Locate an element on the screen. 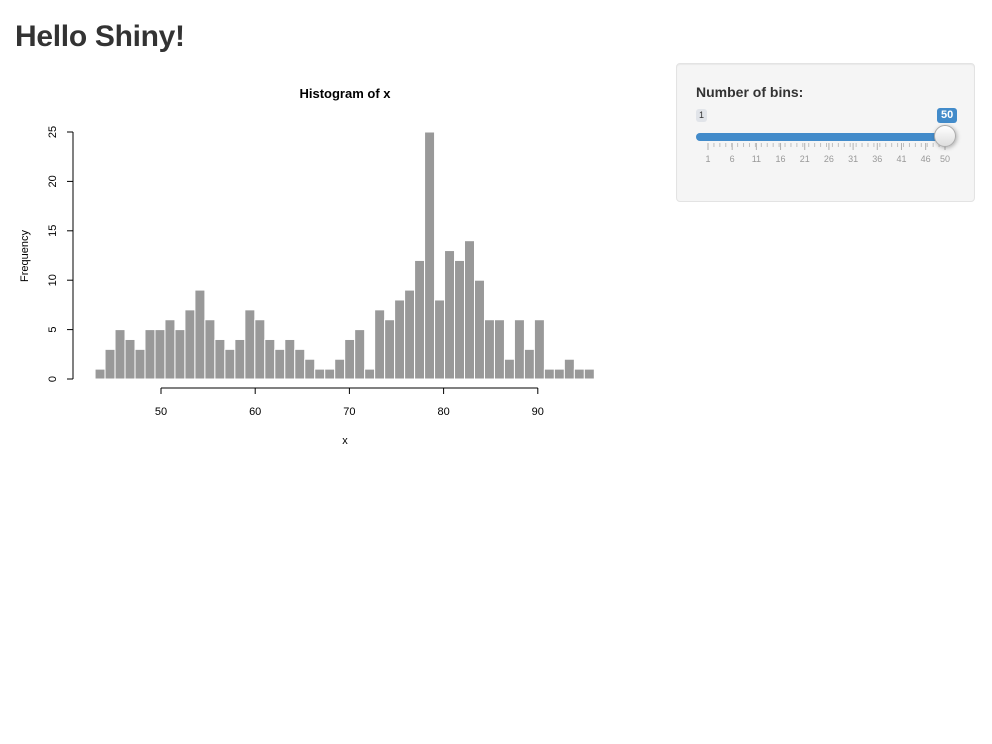  slider-tick-label: 46 is located at coordinates (926, 159).